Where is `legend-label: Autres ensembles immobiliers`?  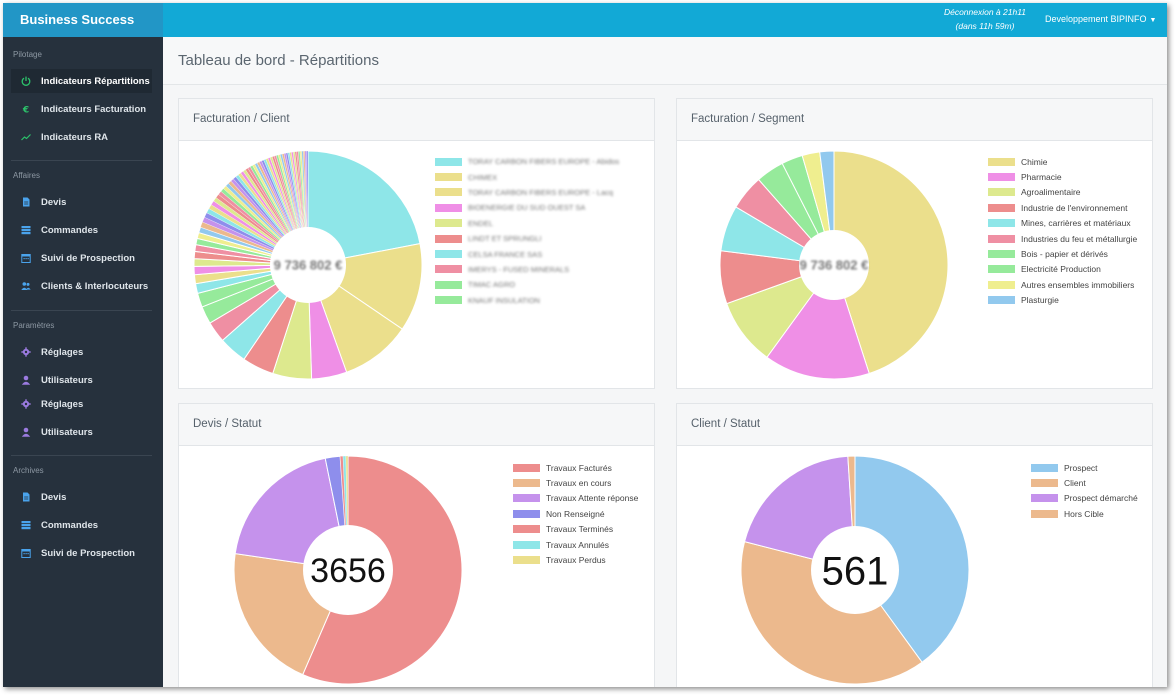 legend-label: Autres ensembles immobiliers is located at coordinates (1078, 284).